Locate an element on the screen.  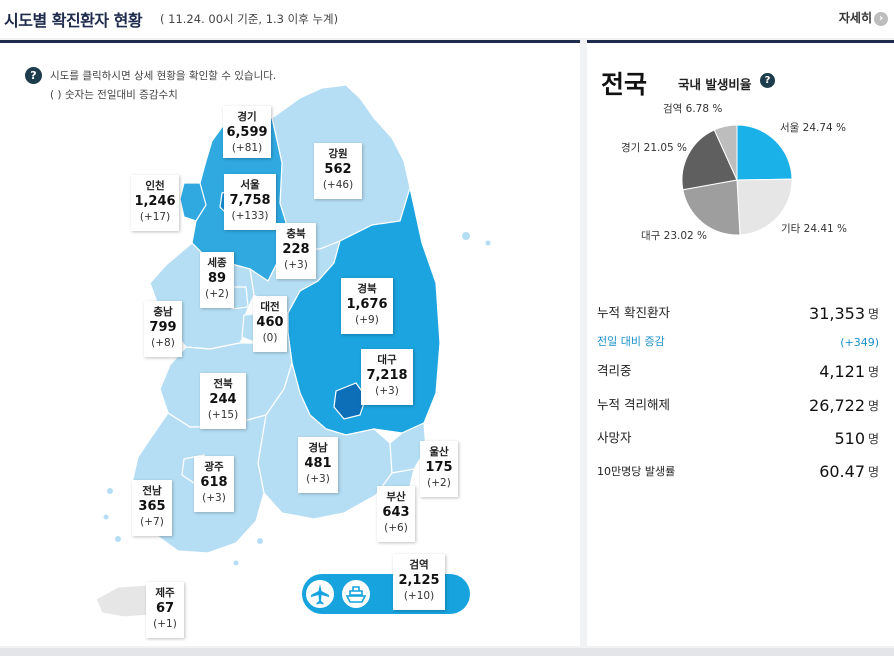
region-label-chungnam: 충남 799 (+8) is located at coordinates (163, 329).